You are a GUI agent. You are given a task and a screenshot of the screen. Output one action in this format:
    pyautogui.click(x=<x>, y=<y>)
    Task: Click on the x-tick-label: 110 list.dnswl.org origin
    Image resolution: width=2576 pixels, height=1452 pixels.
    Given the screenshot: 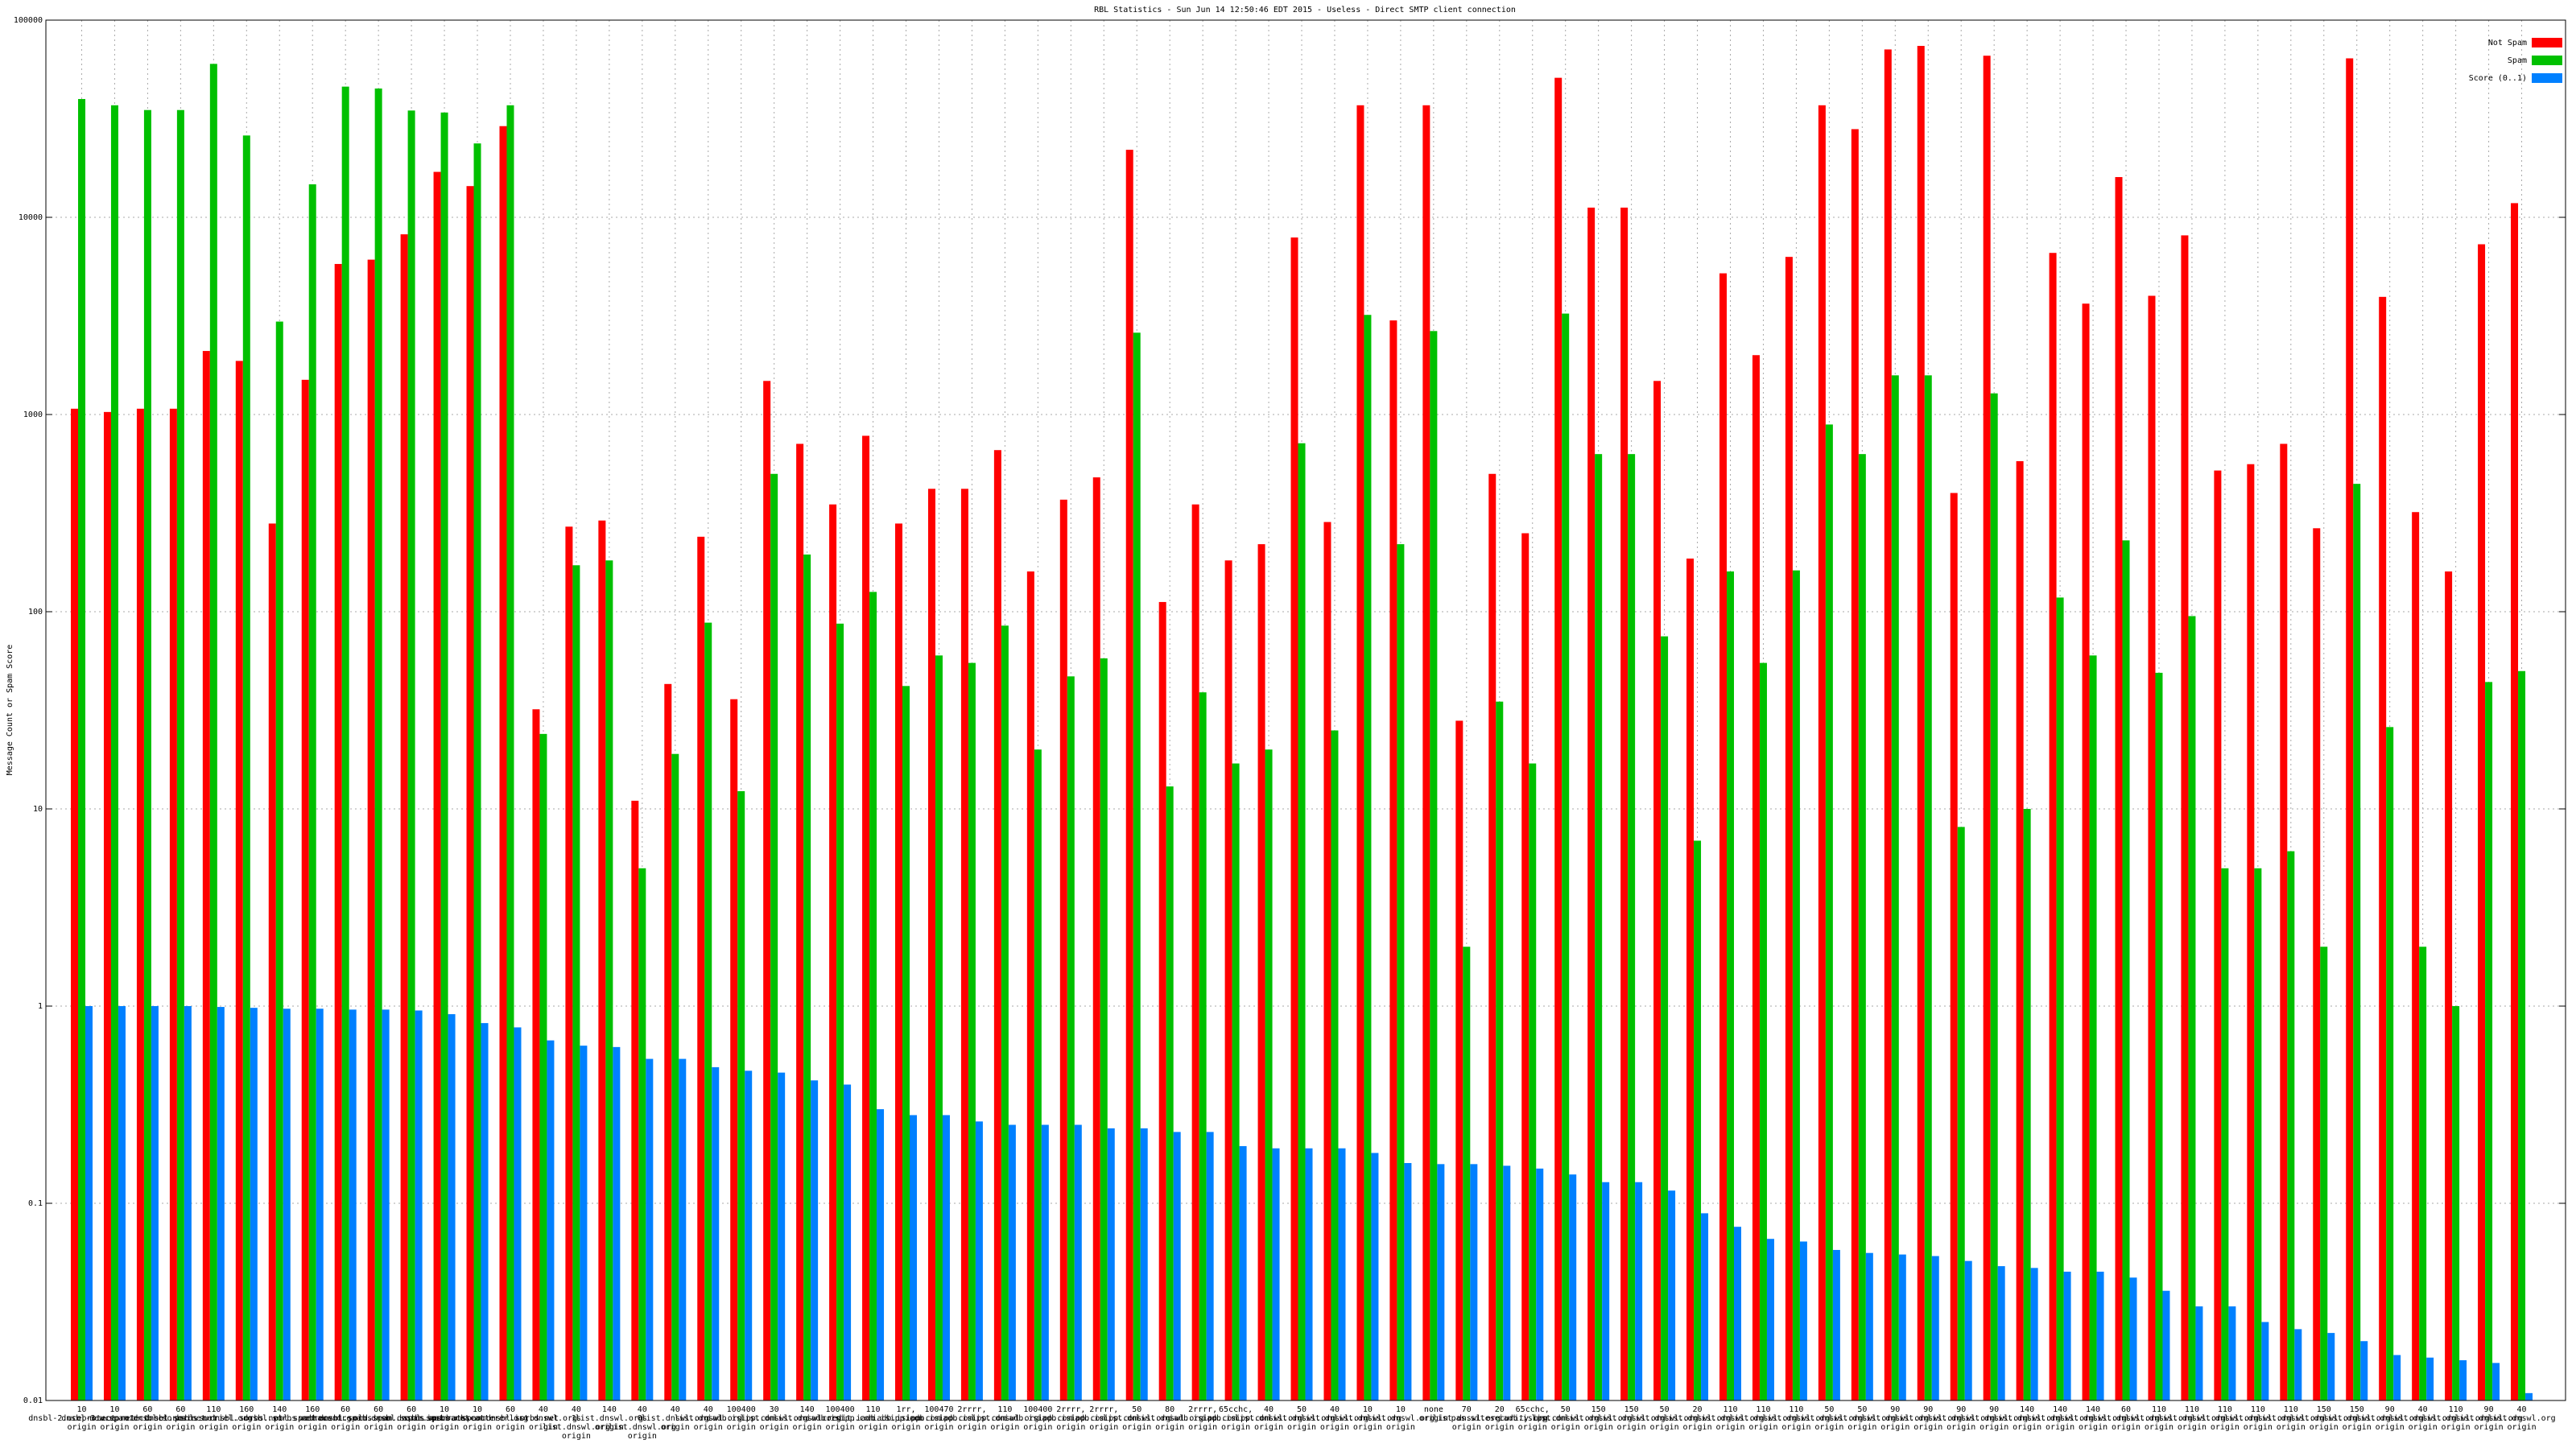 What is the action you would take?
    pyautogui.click(x=2291, y=1419)
    